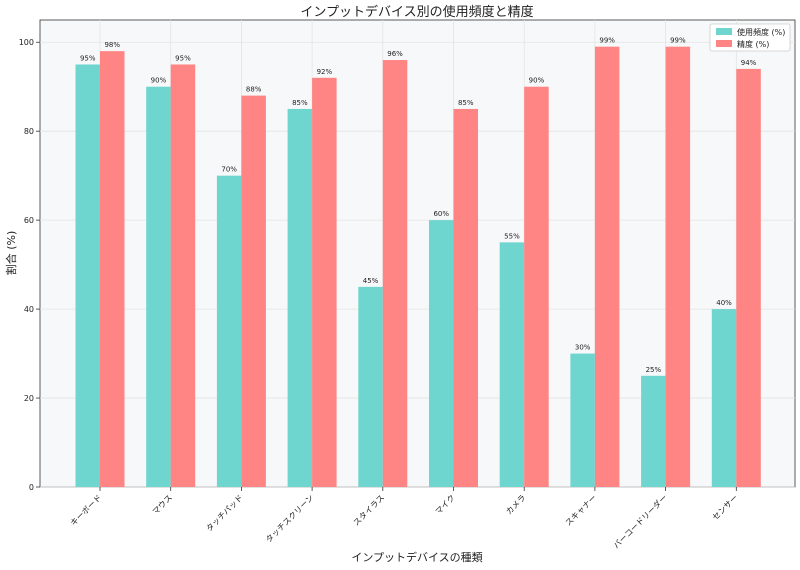  What do you see at coordinates (724, 303) in the screenshot?
I see `data-label-usage: 40%` at bounding box center [724, 303].